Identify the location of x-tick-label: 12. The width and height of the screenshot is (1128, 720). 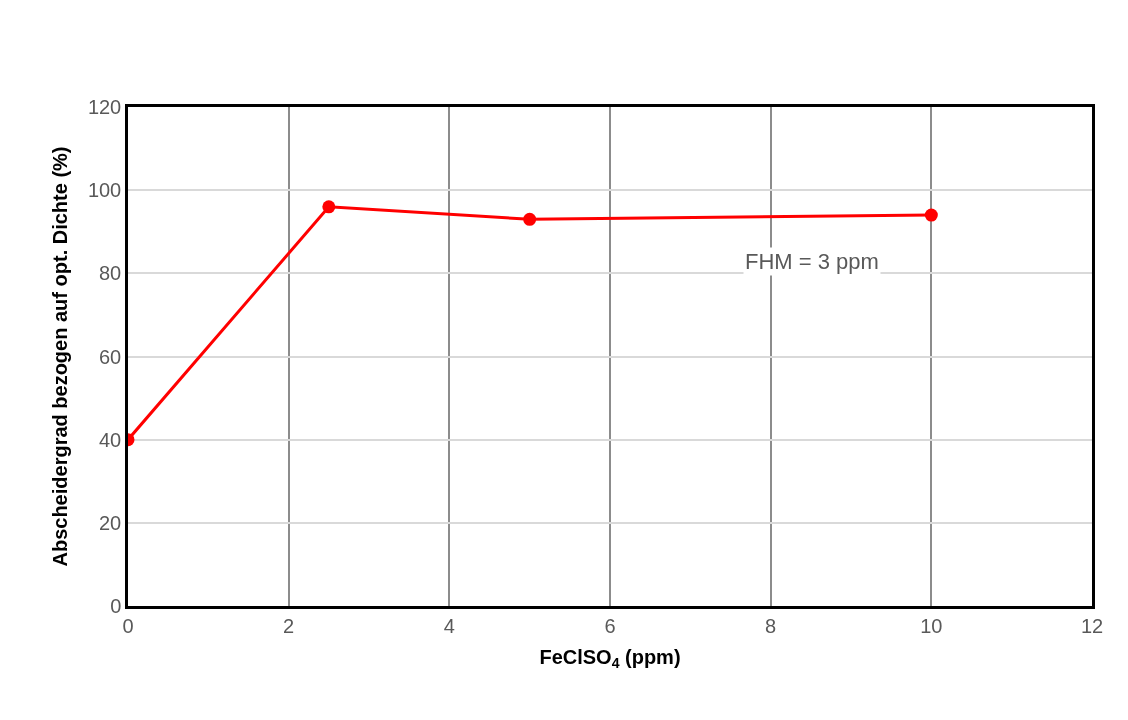
(1092, 625).